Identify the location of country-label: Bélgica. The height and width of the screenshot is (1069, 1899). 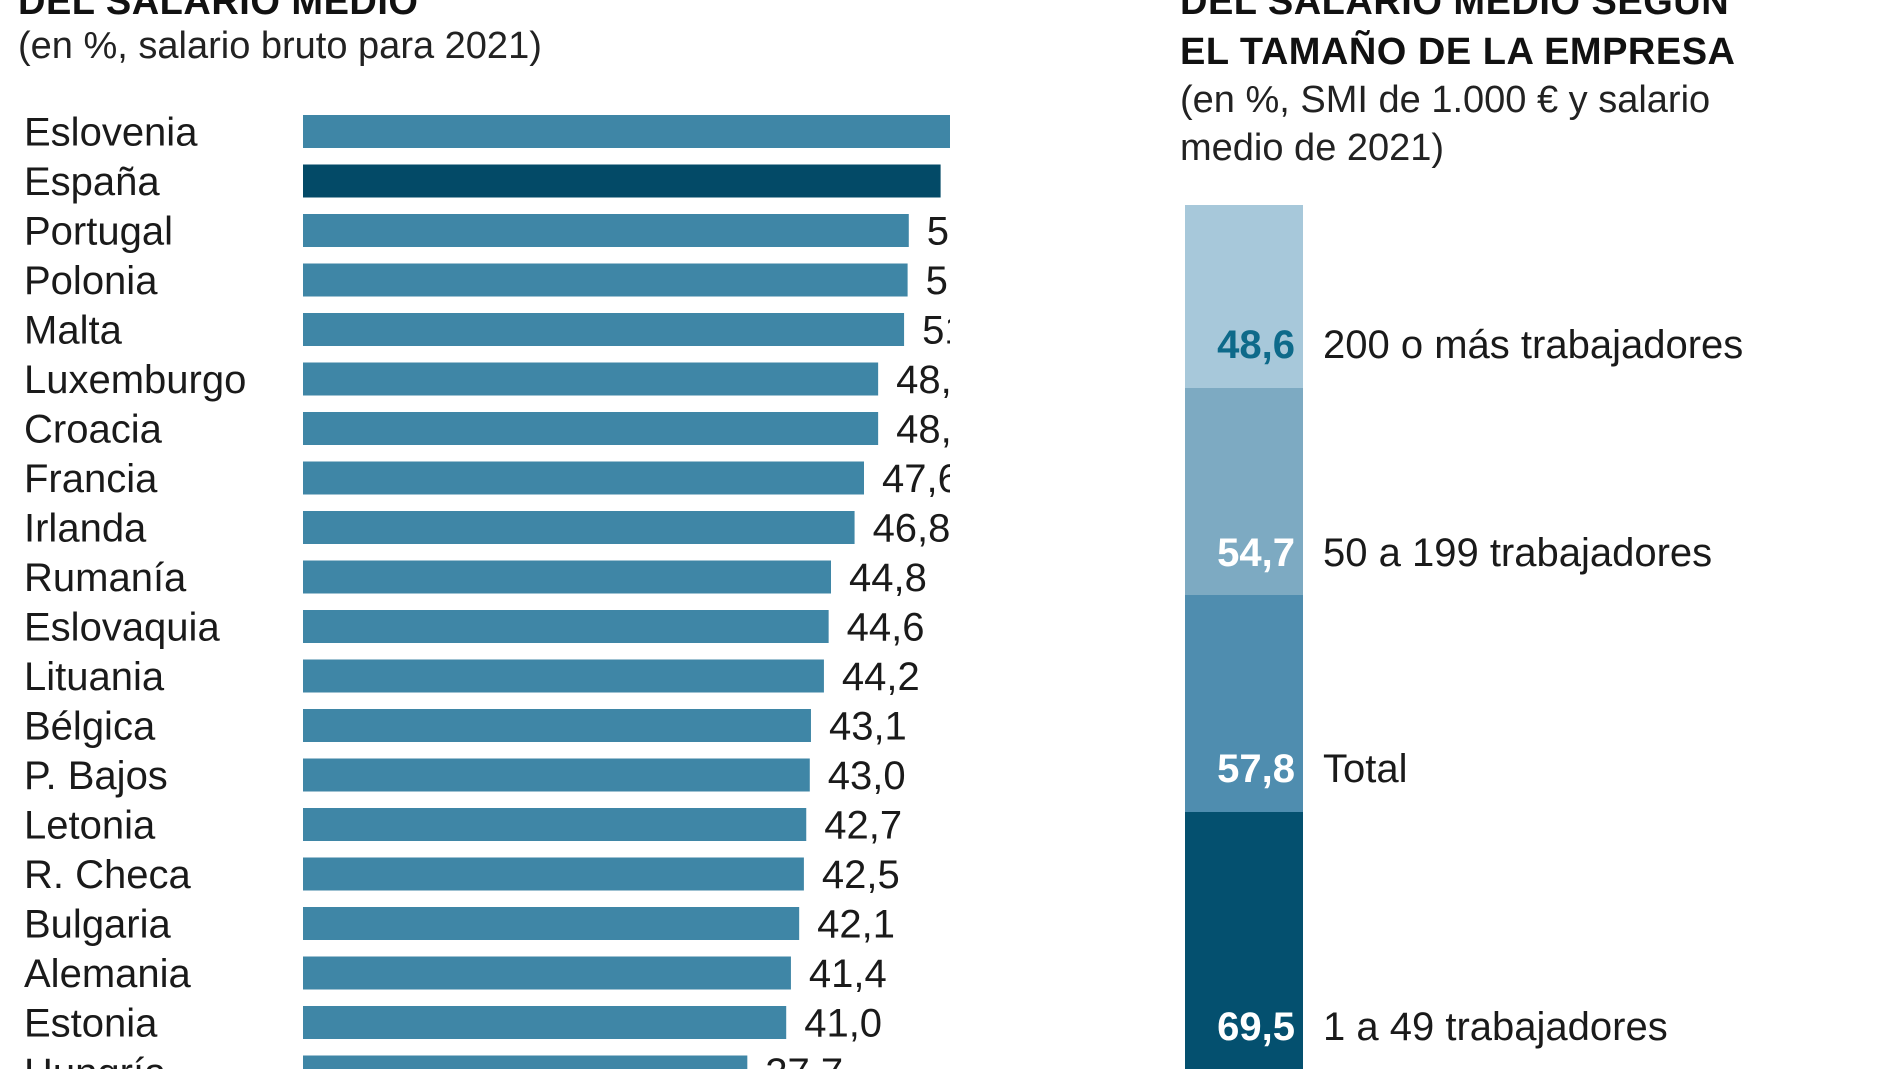
(90, 727).